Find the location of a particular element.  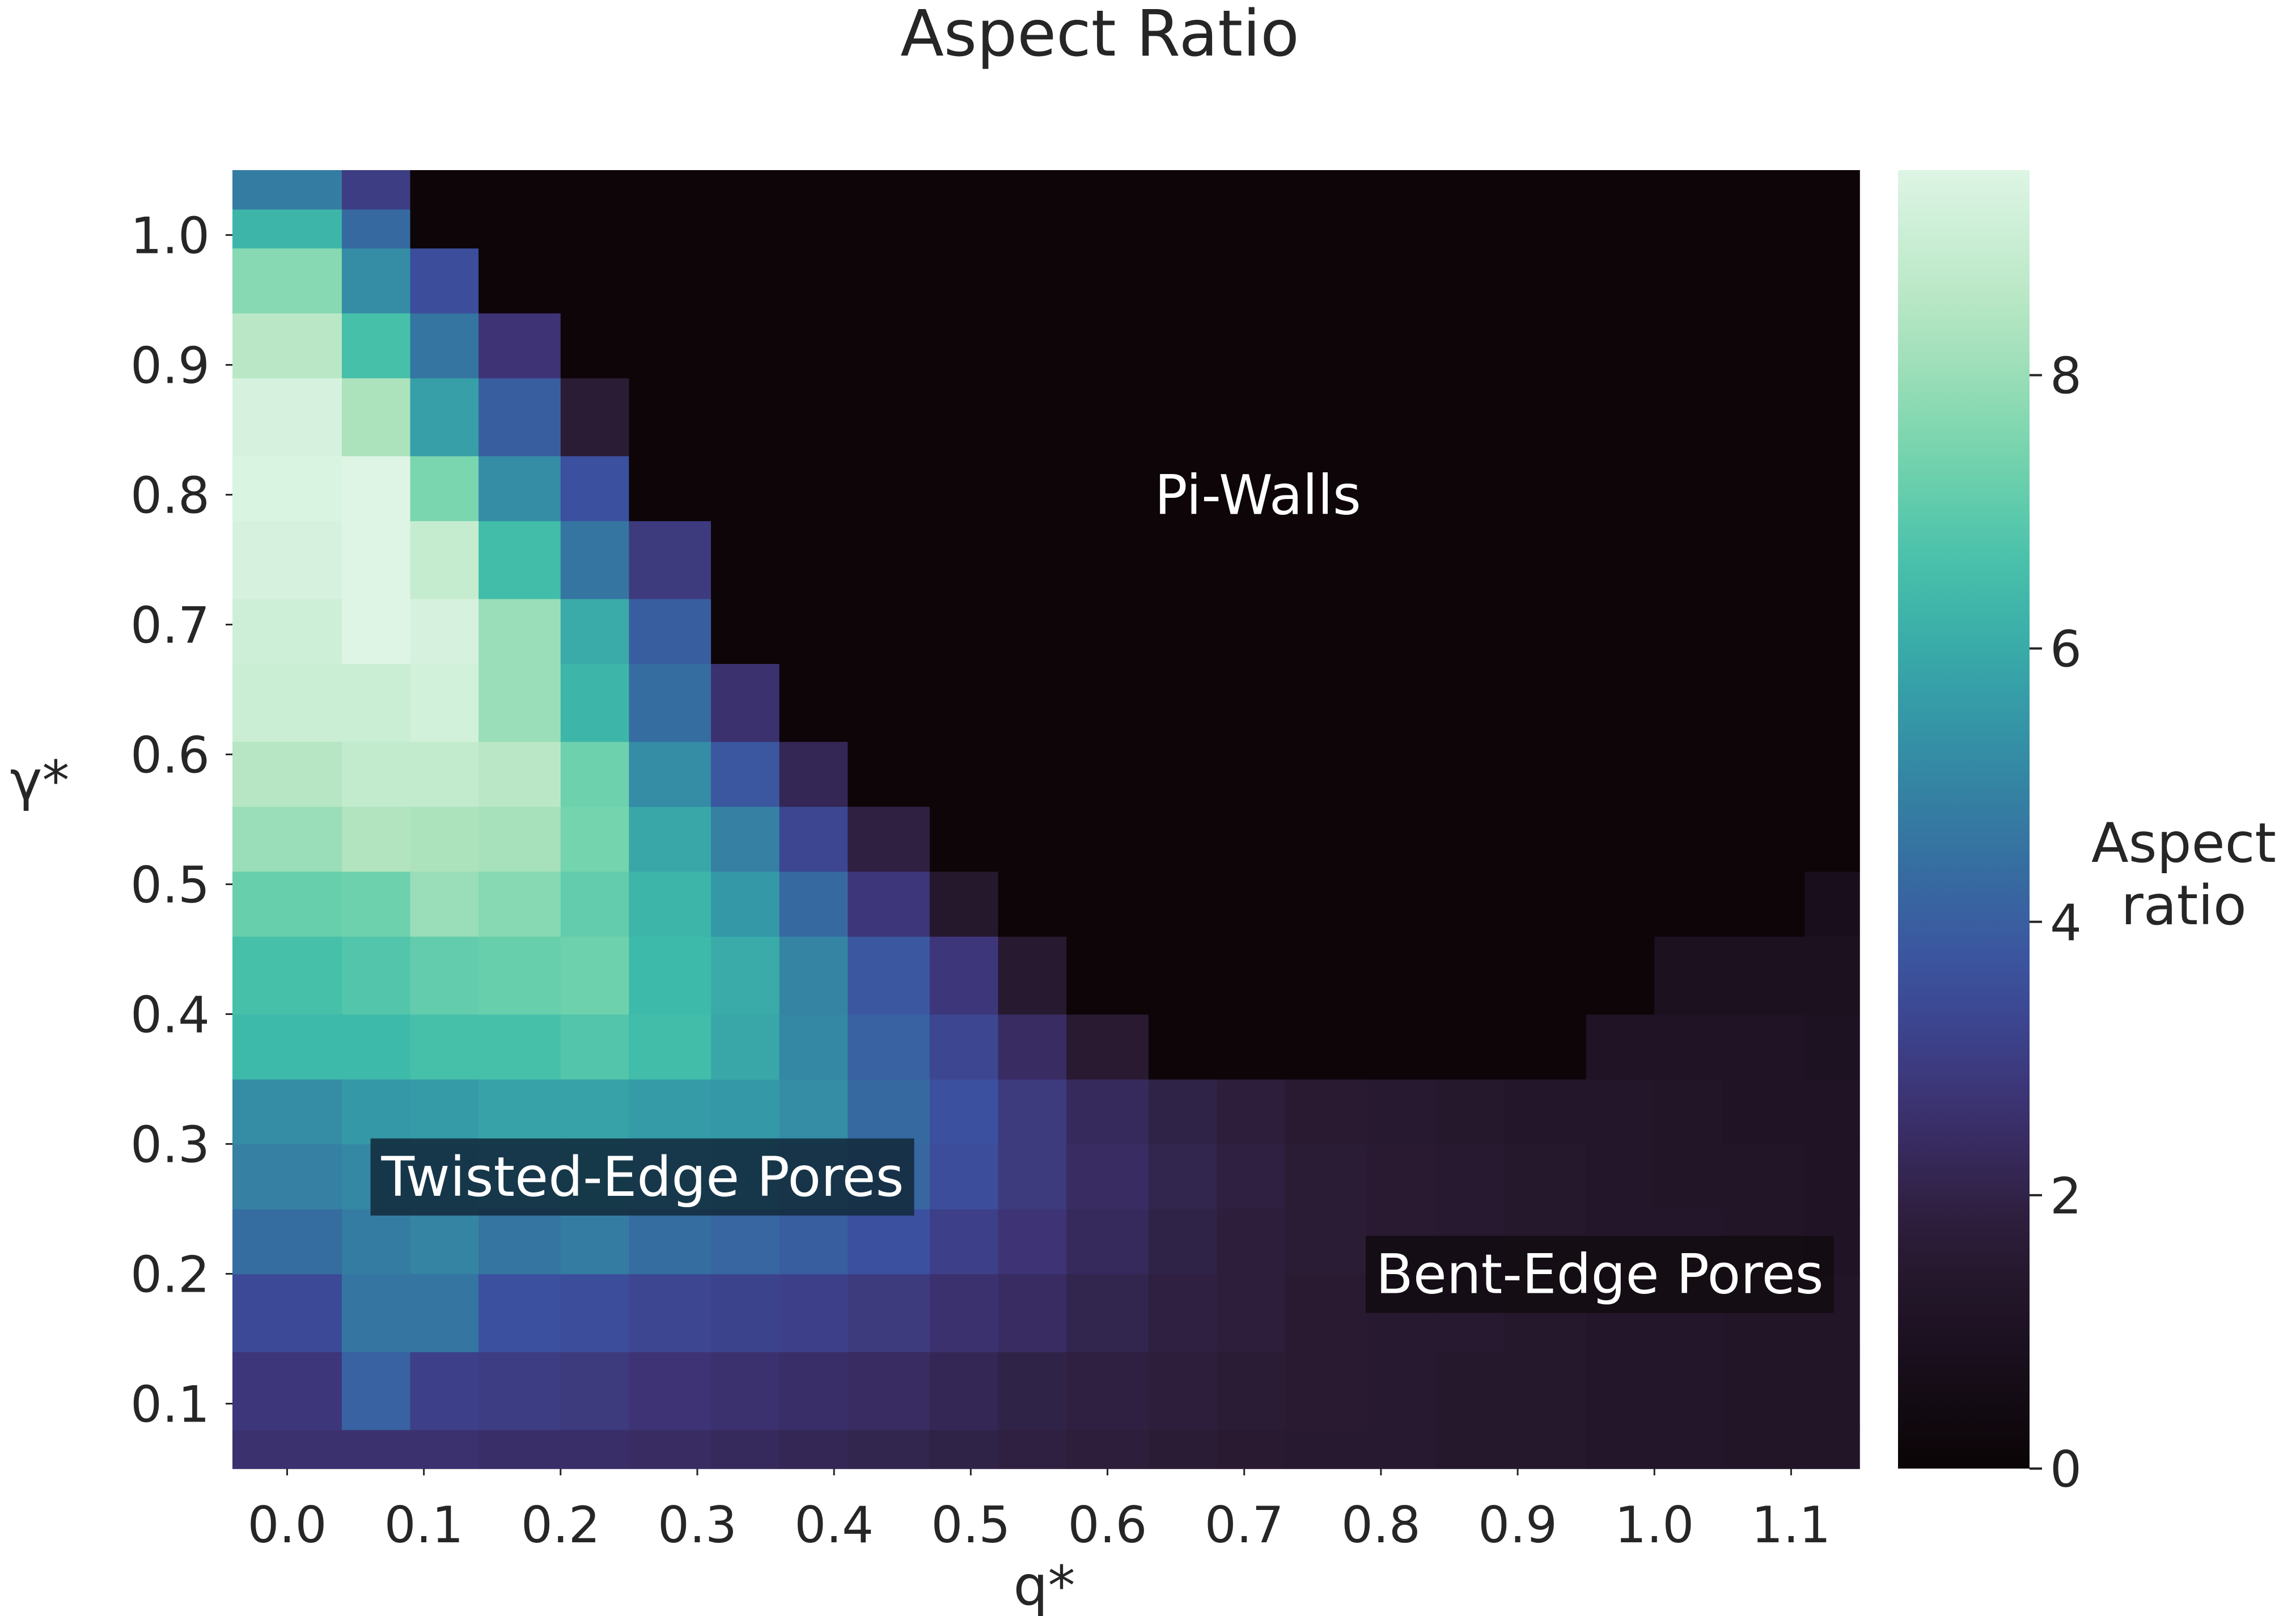

annotation-box is located at coordinates (1600, 1274).